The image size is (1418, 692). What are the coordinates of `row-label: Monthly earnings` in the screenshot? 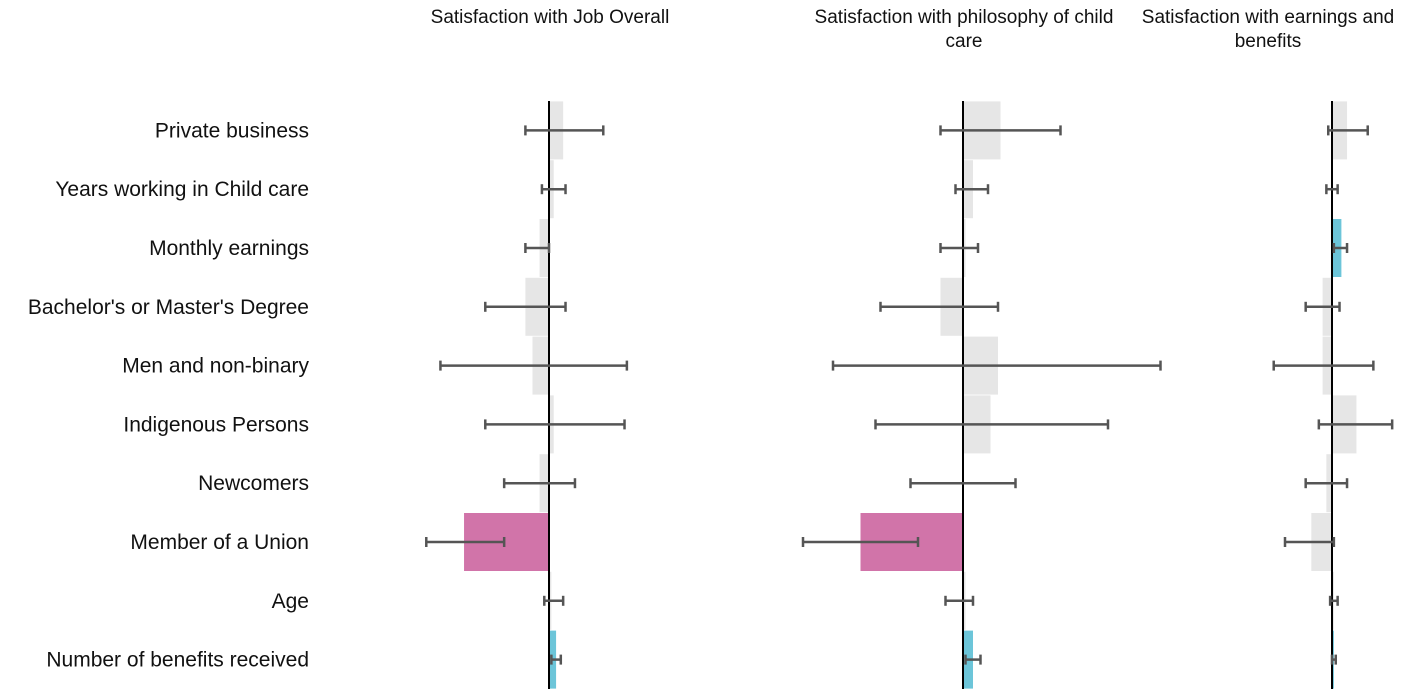 It's located at (229, 248).